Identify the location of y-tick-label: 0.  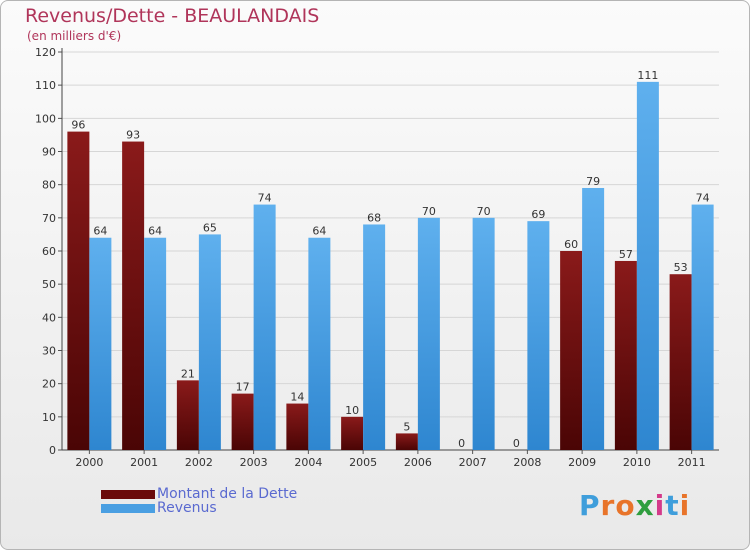
(52, 450).